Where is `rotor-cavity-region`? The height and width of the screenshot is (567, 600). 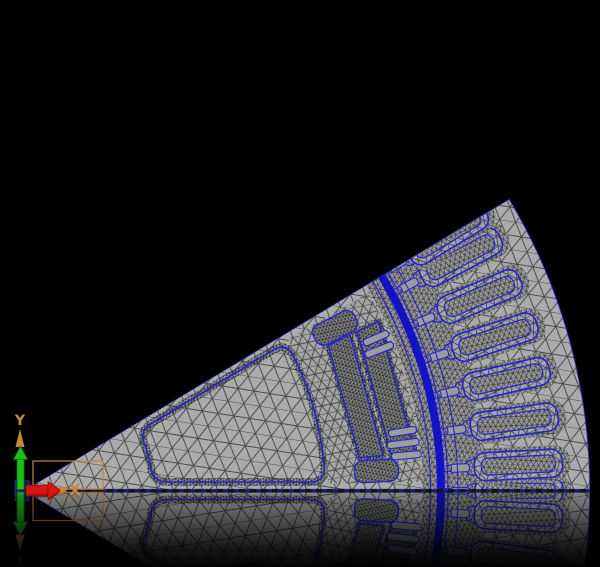
rotor-cavity-region is located at coordinates (233, 414).